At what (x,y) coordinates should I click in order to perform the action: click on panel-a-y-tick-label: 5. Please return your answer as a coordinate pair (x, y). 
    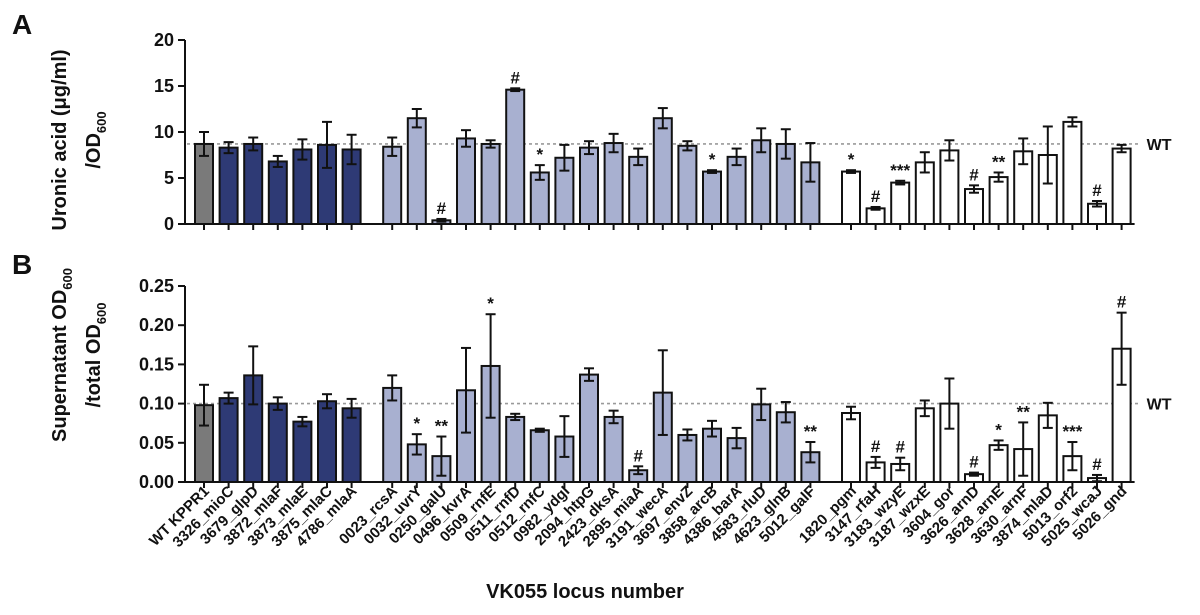
    Looking at the image, I should click on (169, 178).